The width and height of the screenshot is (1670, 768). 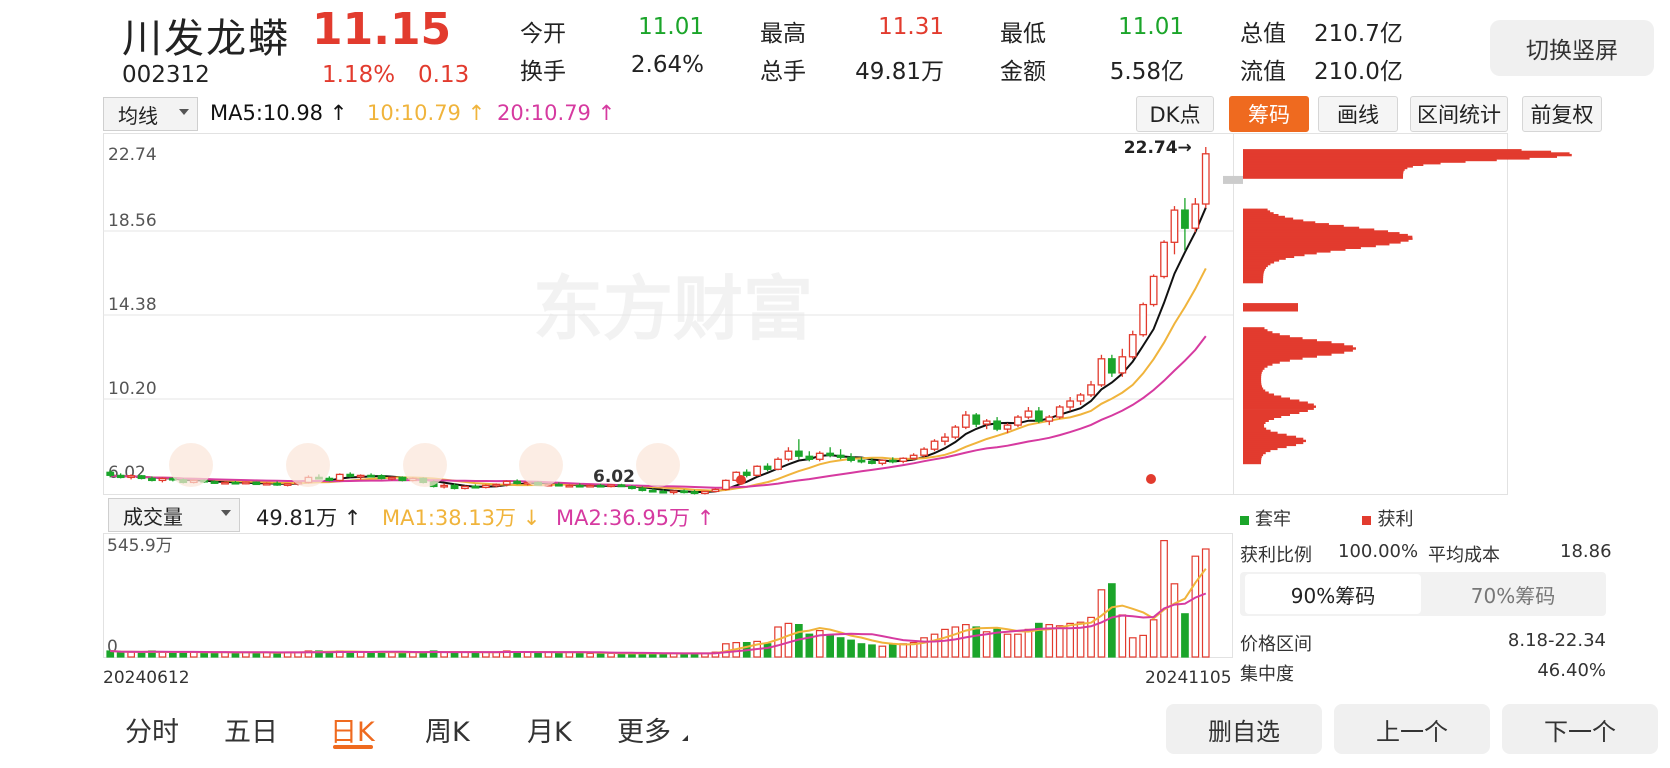 What do you see at coordinates (549, 732) in the screenshot?
I see `tab-monthly-k: 月K` at bounding box center [549, 732].